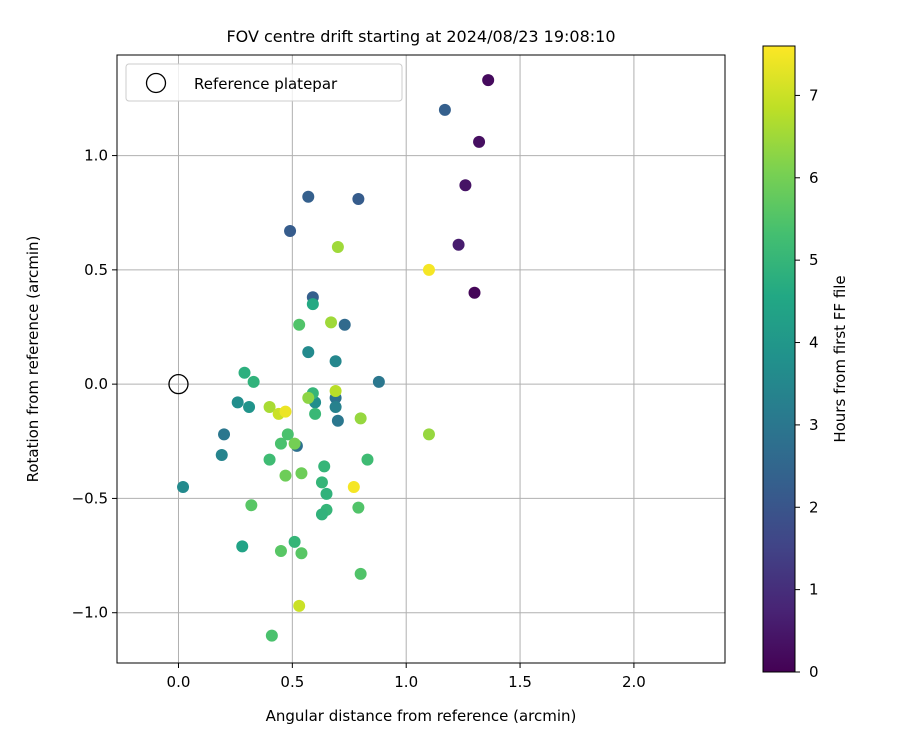 The width and height of the screenshot is (900, 750). I want to click on legend-box, so click(264, 82).